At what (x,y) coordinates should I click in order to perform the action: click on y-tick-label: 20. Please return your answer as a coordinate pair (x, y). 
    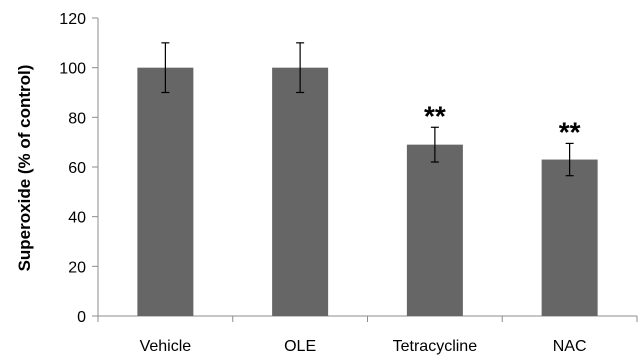
    Looking at the image, I should click on (77, 267).